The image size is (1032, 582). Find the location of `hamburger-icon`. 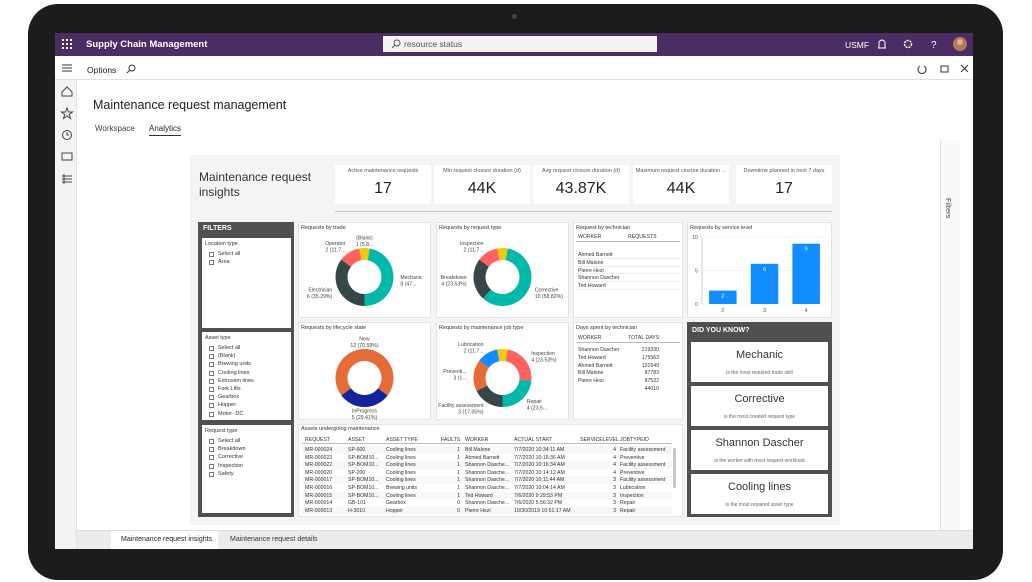

hamburger-icon is located at coordinates (67, 68).